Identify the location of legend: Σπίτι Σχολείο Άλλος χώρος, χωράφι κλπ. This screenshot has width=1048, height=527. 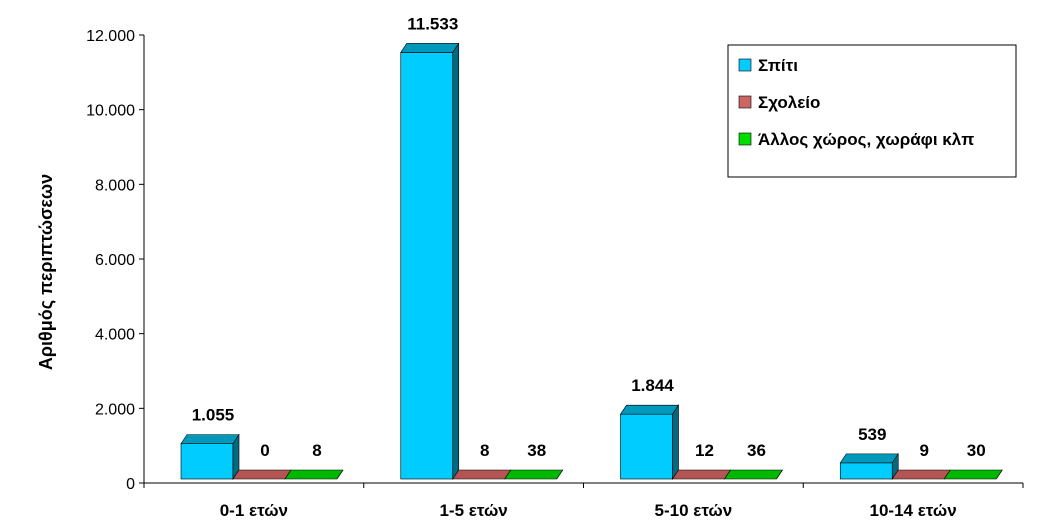
(872, 111).